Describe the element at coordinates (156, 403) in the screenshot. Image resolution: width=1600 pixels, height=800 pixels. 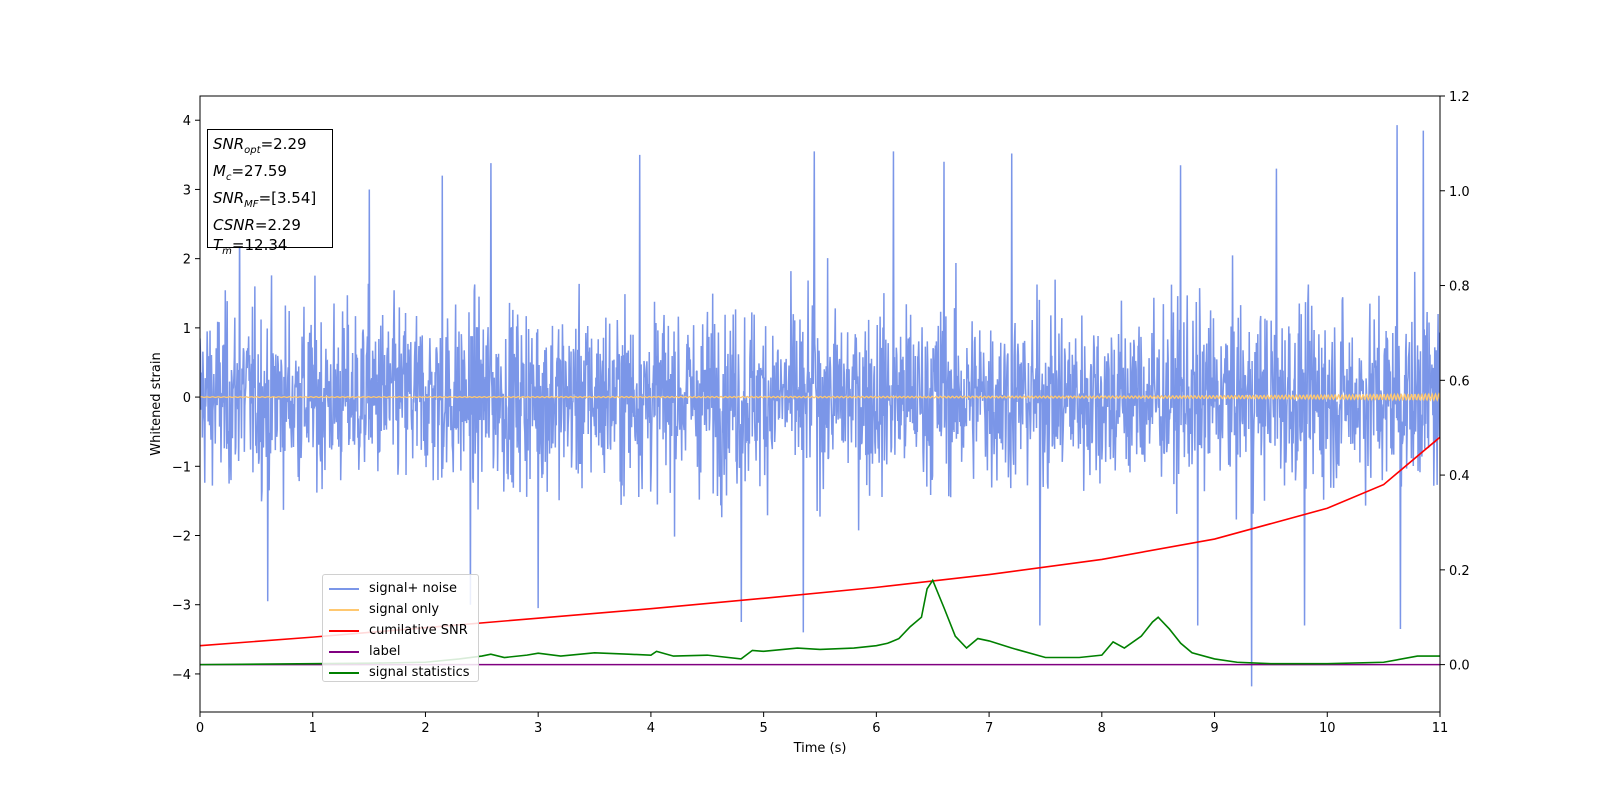
I see `y-axis-label: Whitened strain` at that location.